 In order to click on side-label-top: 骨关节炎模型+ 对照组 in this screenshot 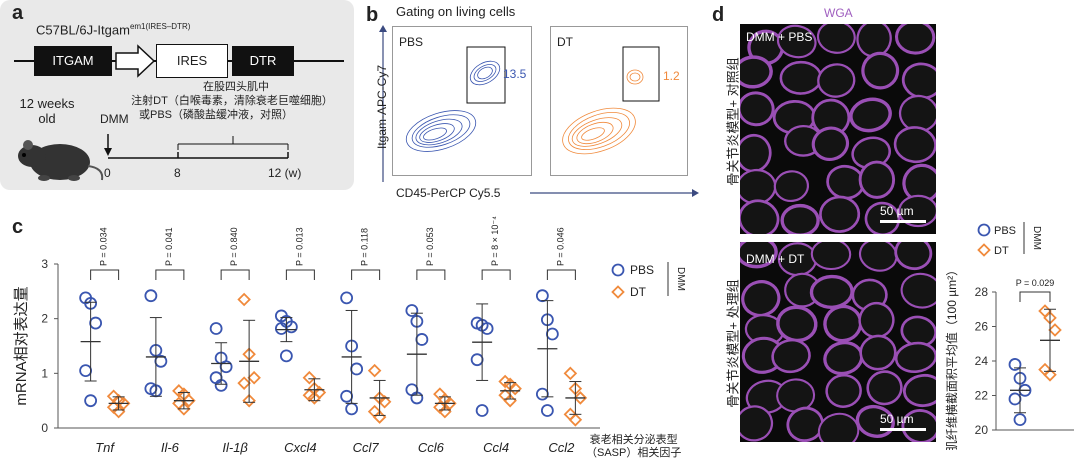, I will do `click(733, 121)`.